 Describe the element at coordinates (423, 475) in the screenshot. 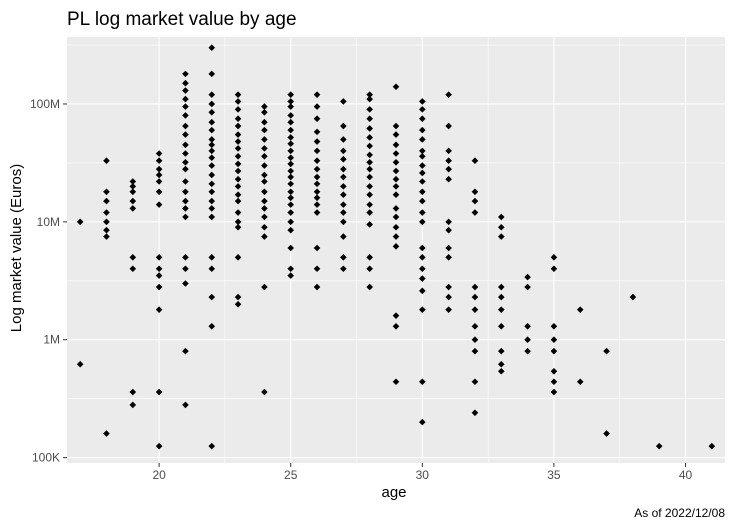

I see `x-tick-label: 30` at that location.